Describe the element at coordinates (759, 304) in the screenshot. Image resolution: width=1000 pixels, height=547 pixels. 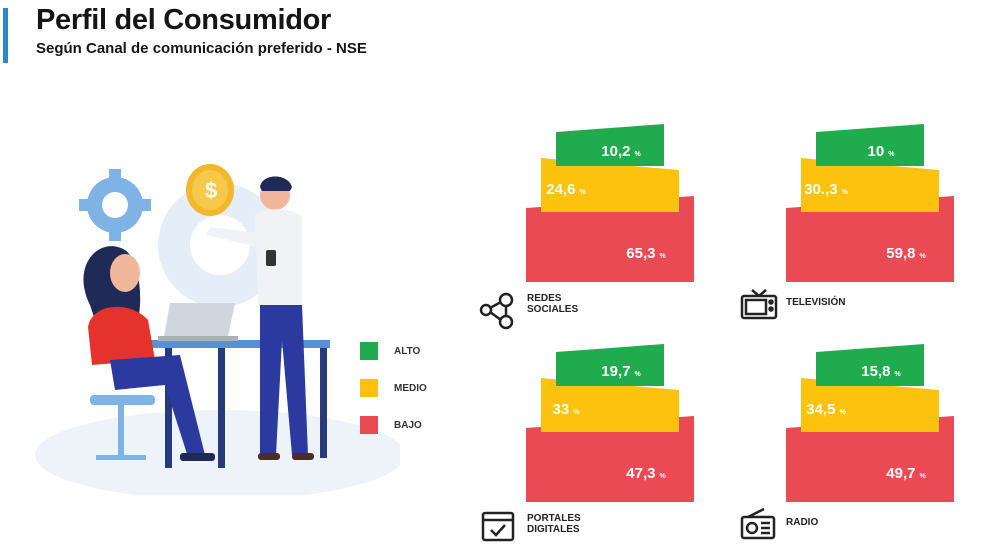
I see `tv-icon` at that location.